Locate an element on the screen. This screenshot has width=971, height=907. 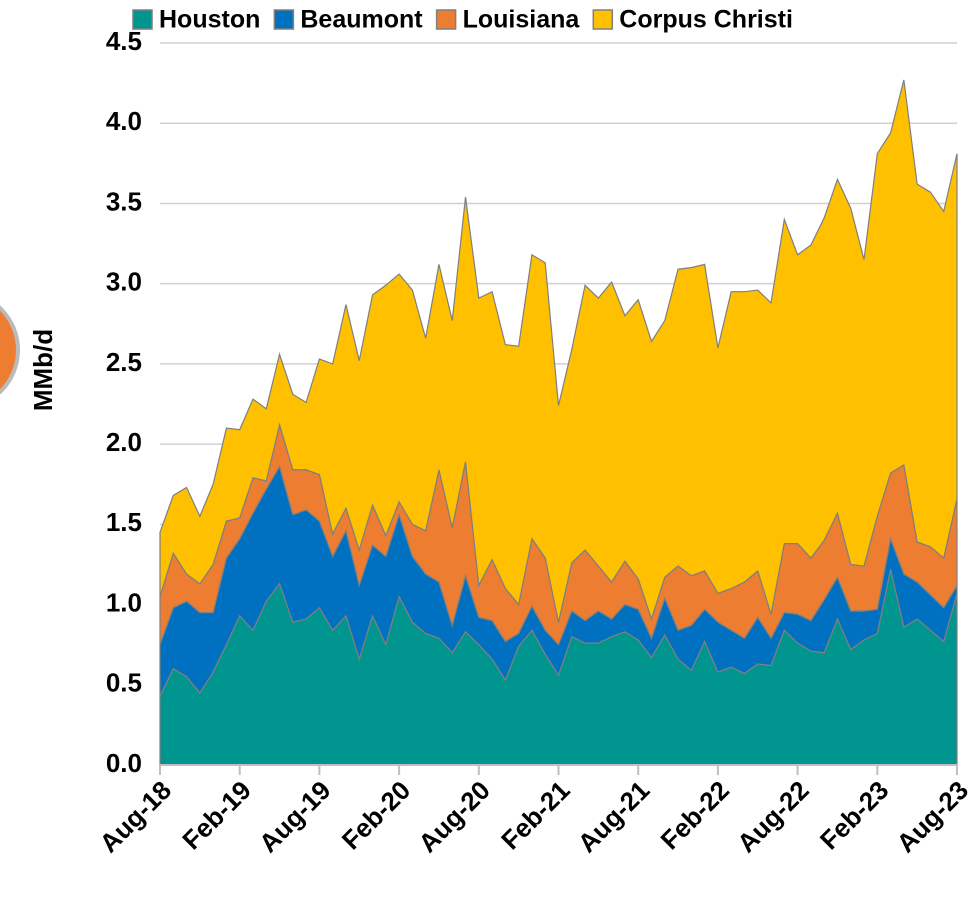
legend-label: Louisiana is located at coordinates (522, 20).